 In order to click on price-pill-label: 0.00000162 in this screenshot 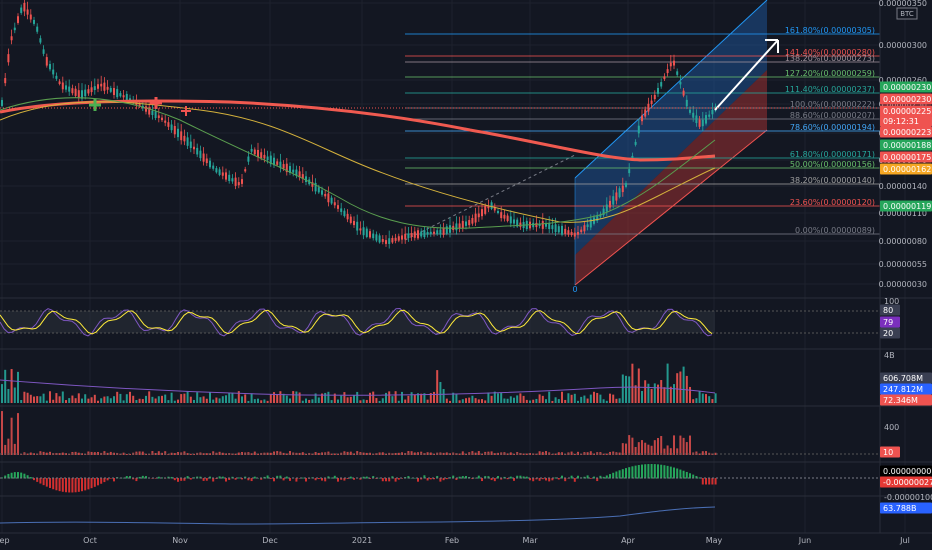, I will do `click(907, 169)`.